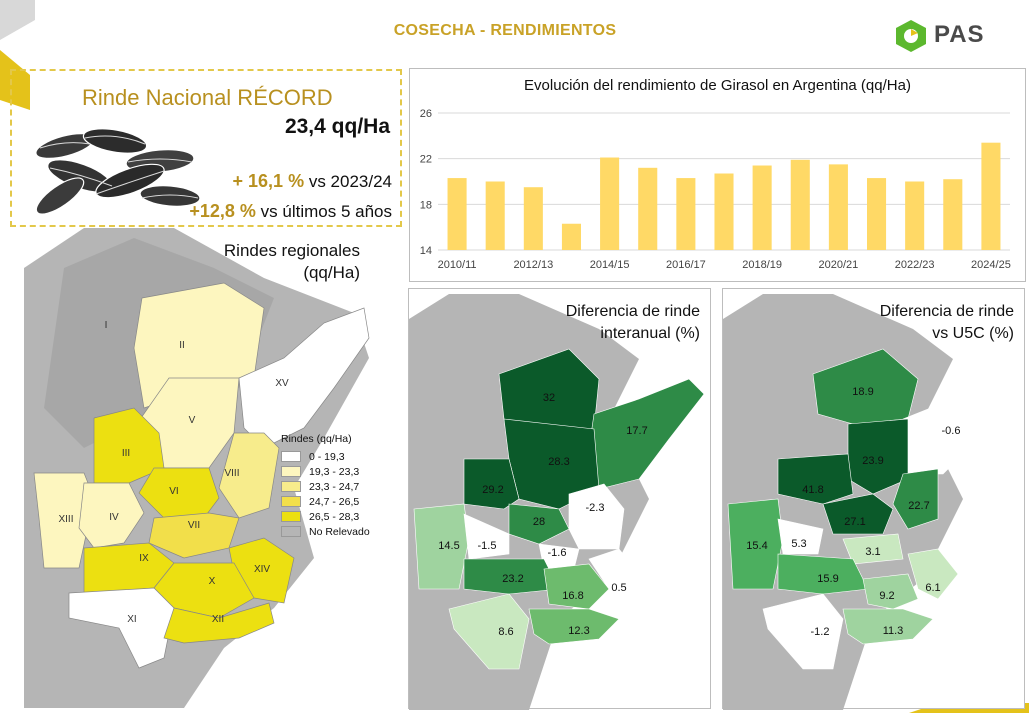 The height and width of the screenshot is (713, 1029). I want to click on u5c-title-line2: vs U5C (%), so click(973, 333).